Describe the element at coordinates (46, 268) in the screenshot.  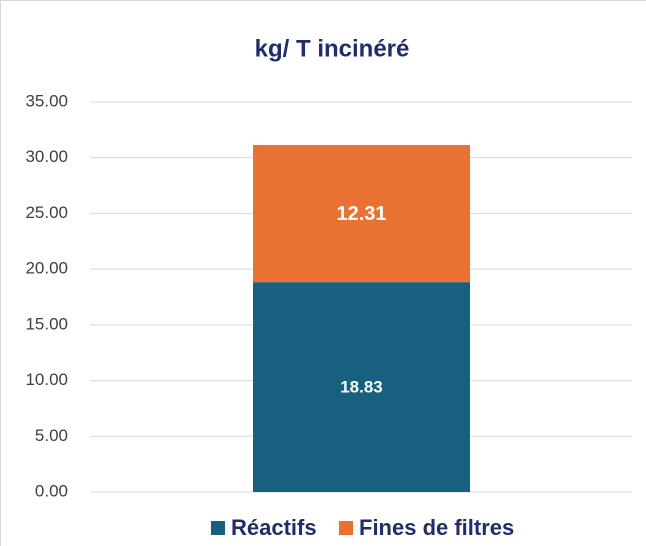
I see `y-tick-label: 20.00` at that location.